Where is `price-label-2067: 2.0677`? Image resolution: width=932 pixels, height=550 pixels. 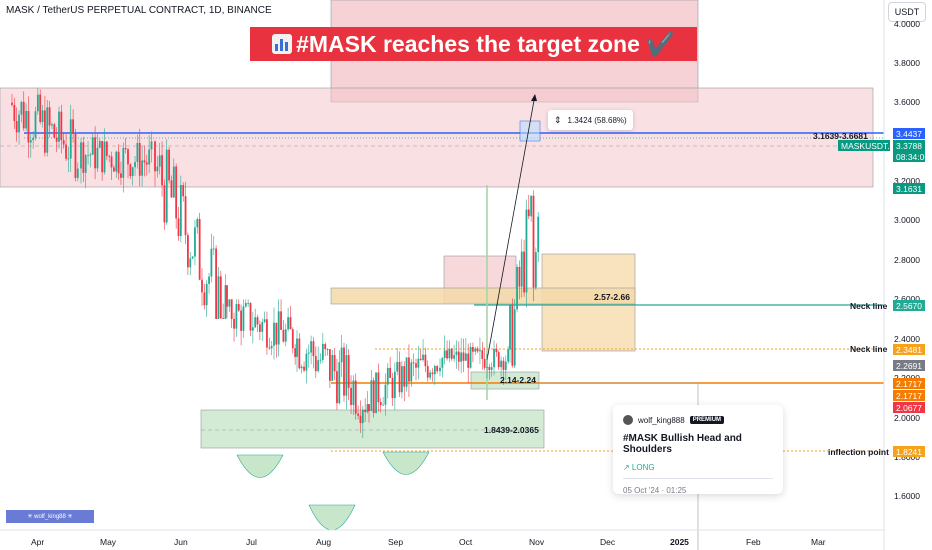
price-label-2067: 2.0677 is located at coordinates (909, 407).